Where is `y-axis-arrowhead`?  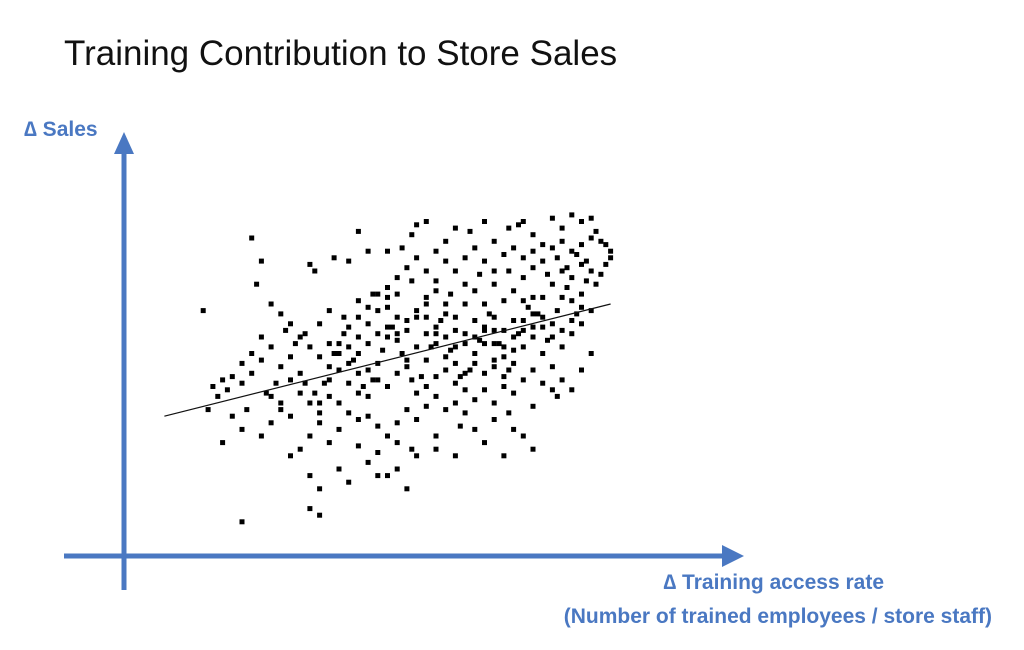
y-axis-arrowhead is located at coordinates (124, 143).